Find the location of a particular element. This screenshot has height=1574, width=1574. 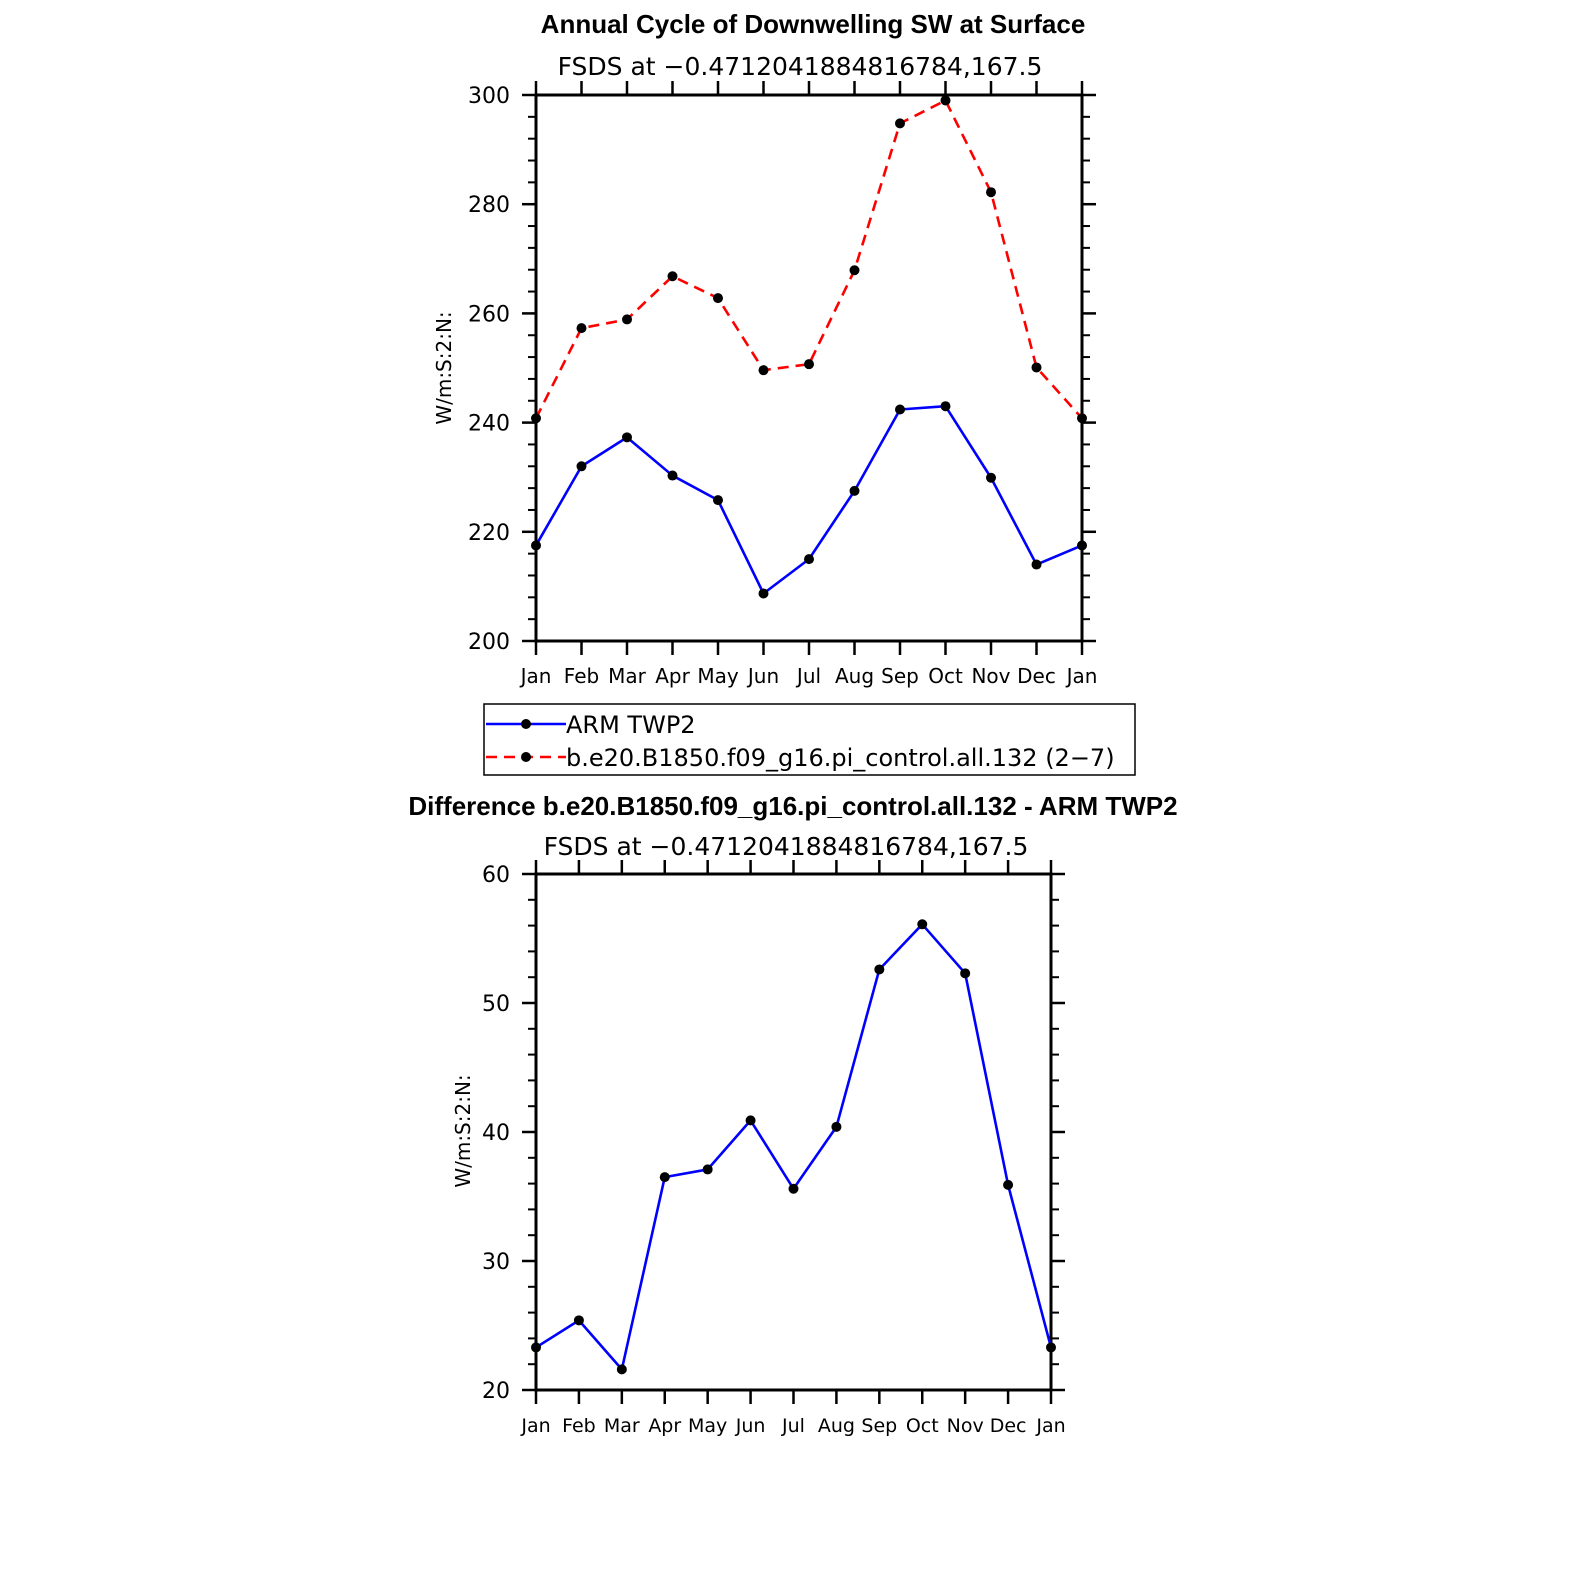

plot-frame is located at coordinates (793, 1132).